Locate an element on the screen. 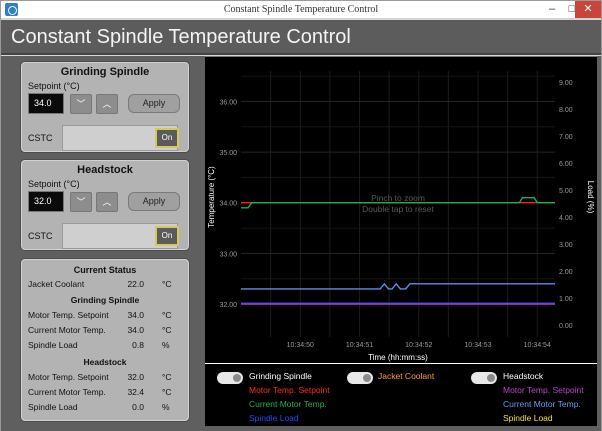  y-left-tick-label: 34.00 is located at coordinates (228, 204).